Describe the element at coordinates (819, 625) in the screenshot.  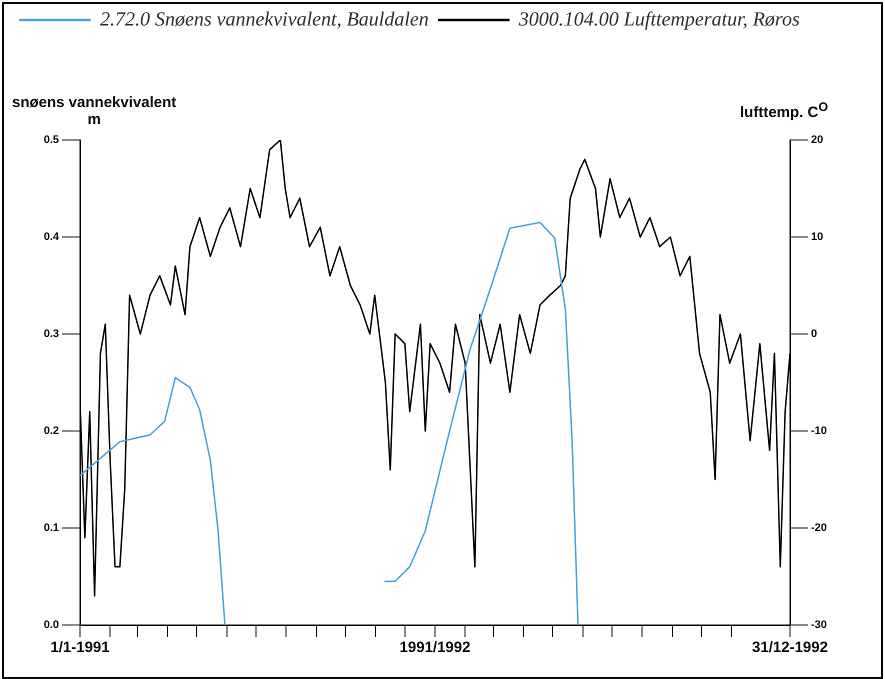
I see `y2-tick-label: -30` at that location.